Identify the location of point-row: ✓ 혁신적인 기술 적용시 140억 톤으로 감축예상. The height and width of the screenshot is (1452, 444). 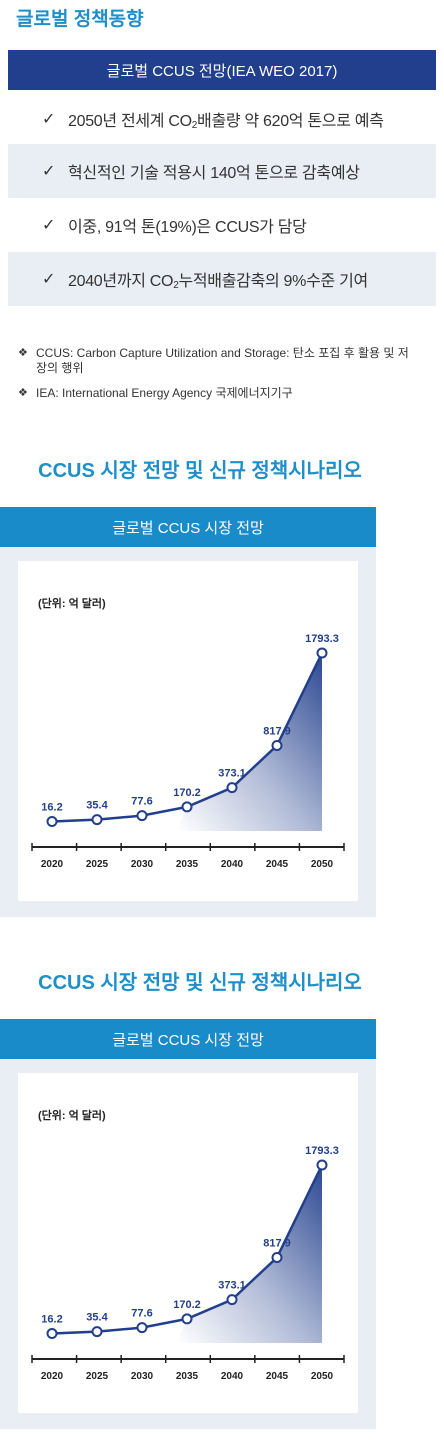
(222, 171).